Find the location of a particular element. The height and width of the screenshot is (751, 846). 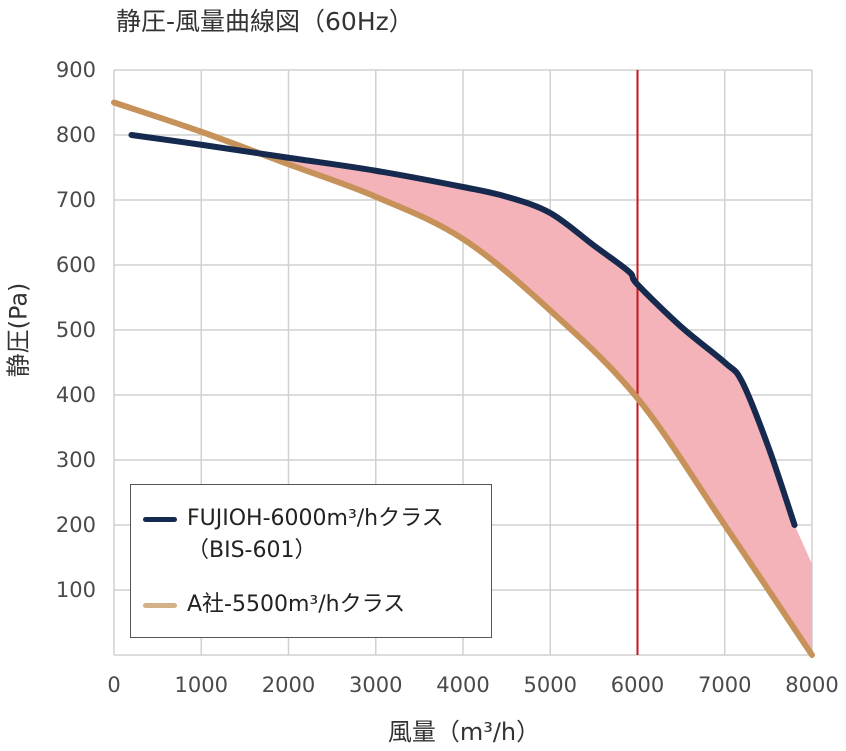

legend-item-company-a: A社-5500m³/hクラス is located at coordinates (274, 605).